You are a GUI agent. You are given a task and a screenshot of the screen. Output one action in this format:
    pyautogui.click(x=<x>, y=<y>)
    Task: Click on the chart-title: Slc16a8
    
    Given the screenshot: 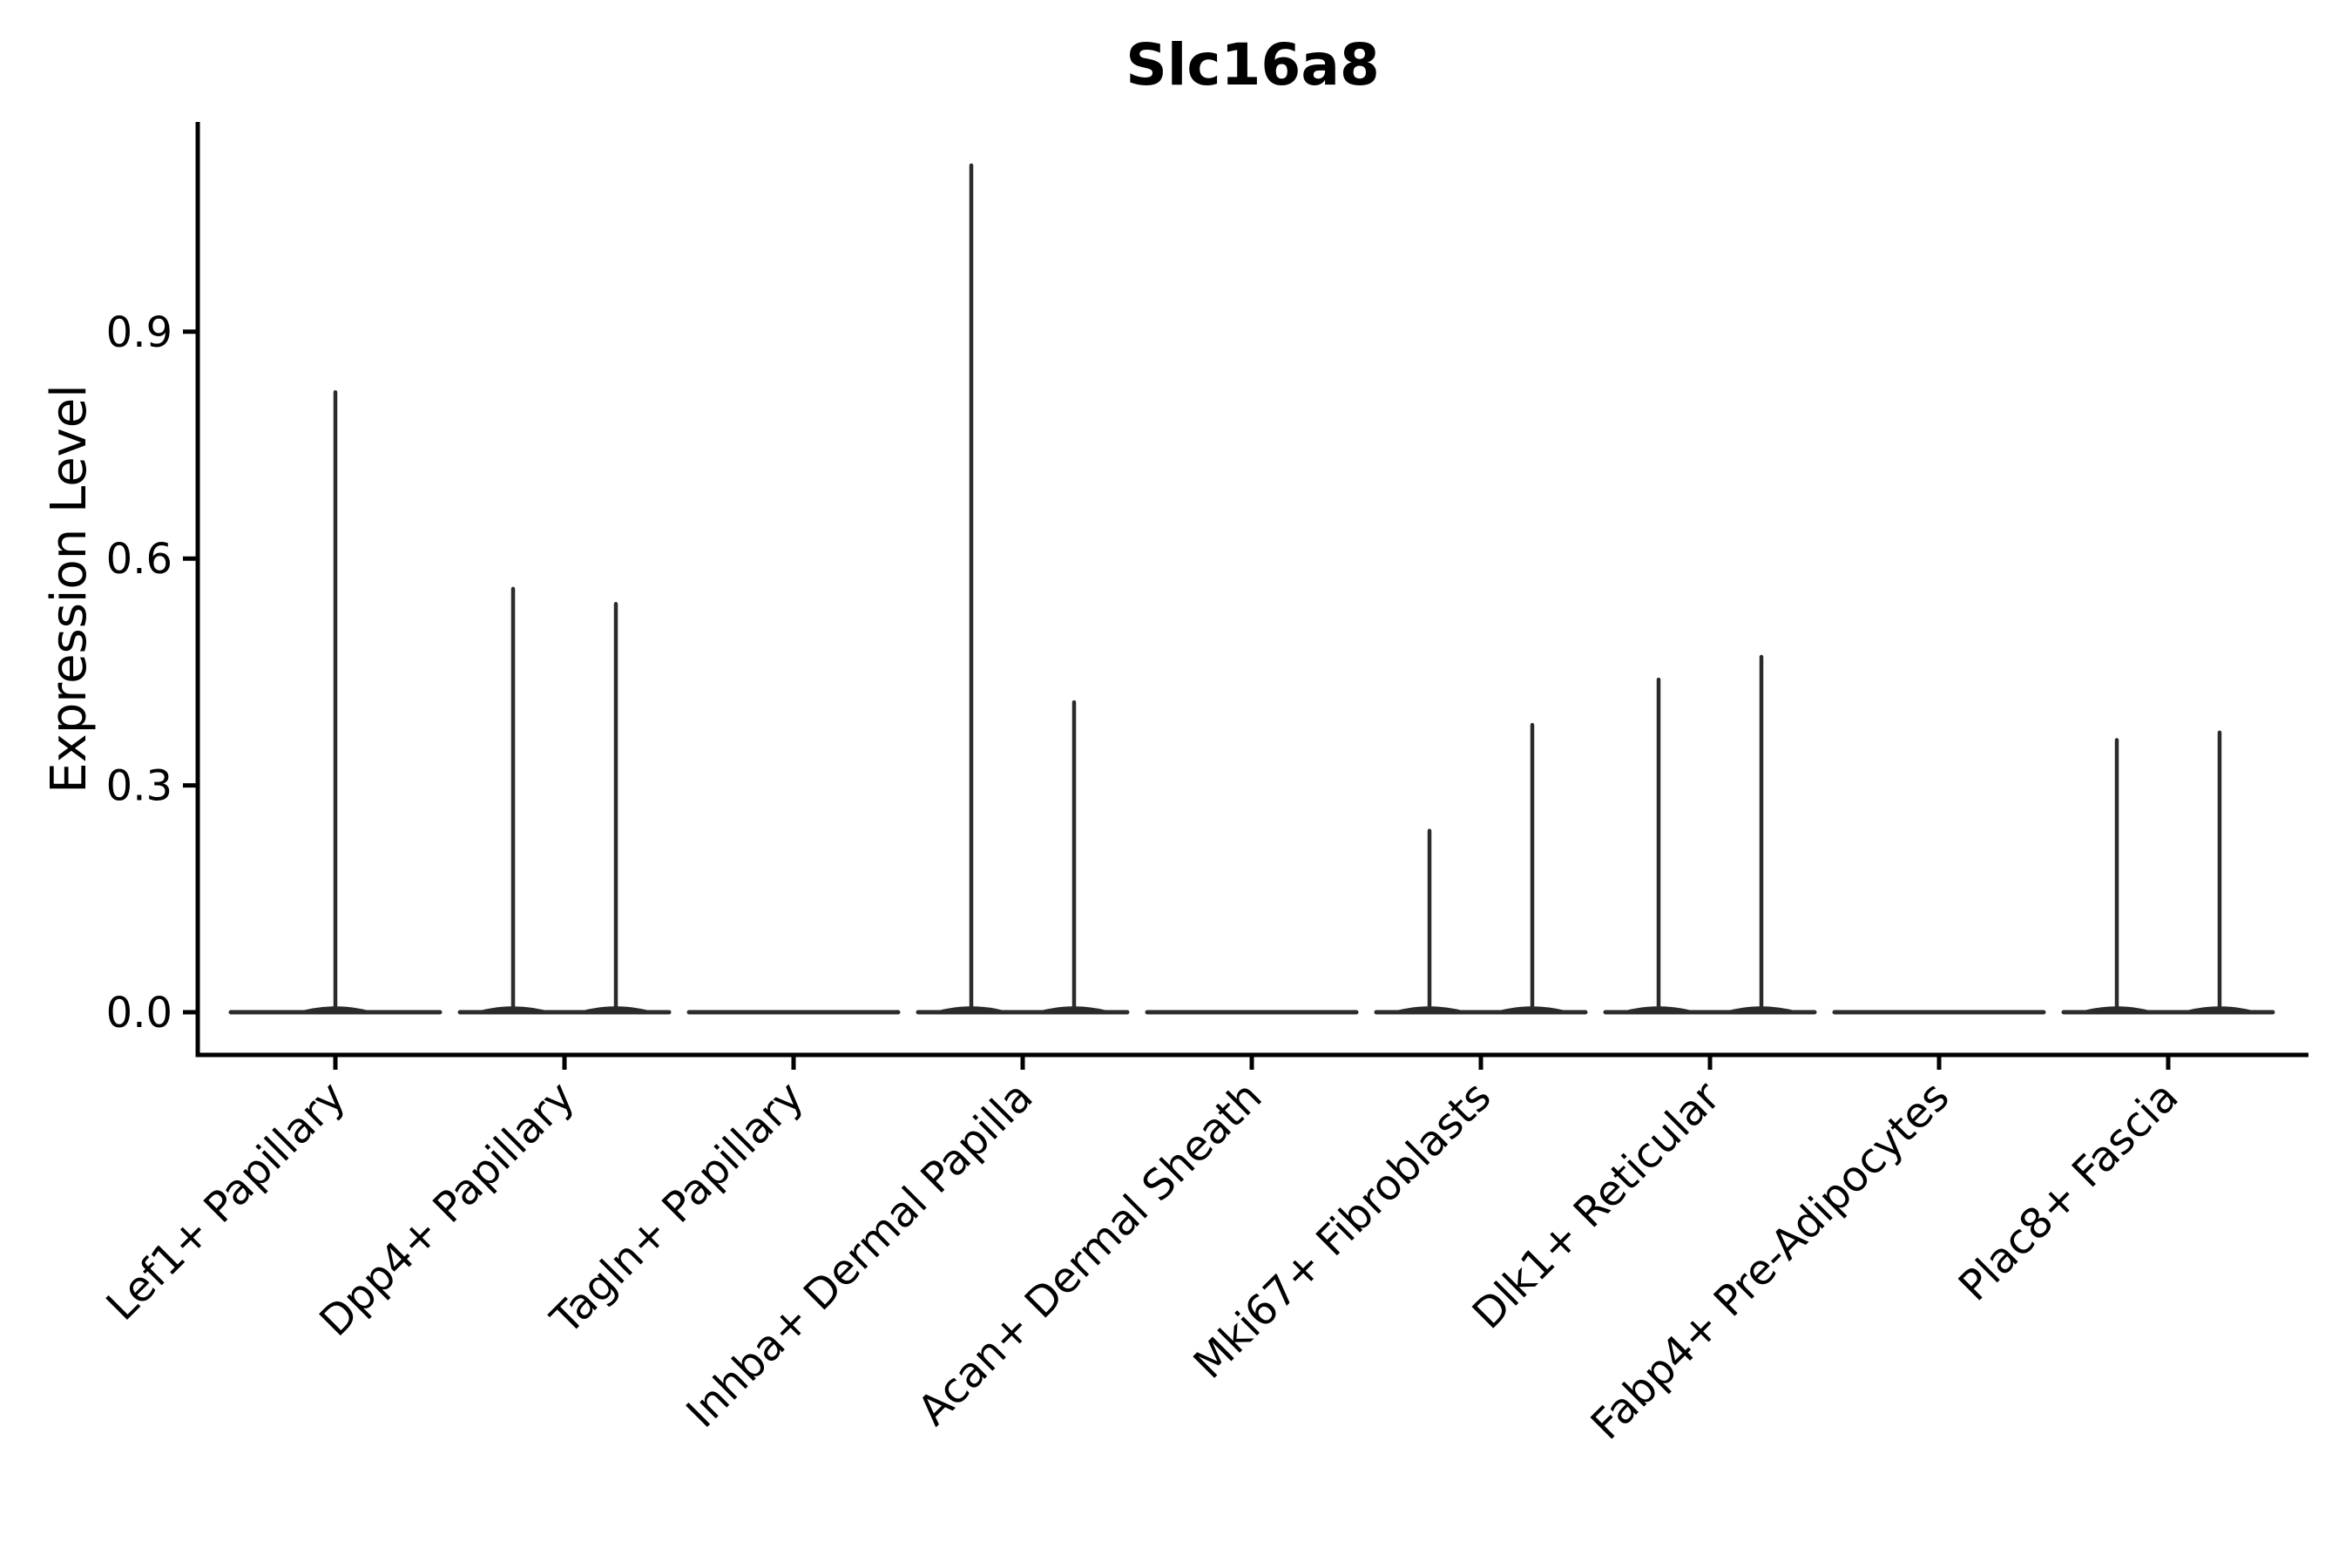 What is the action you would take?
    pyautogui.click(x=1252, y=64)
    